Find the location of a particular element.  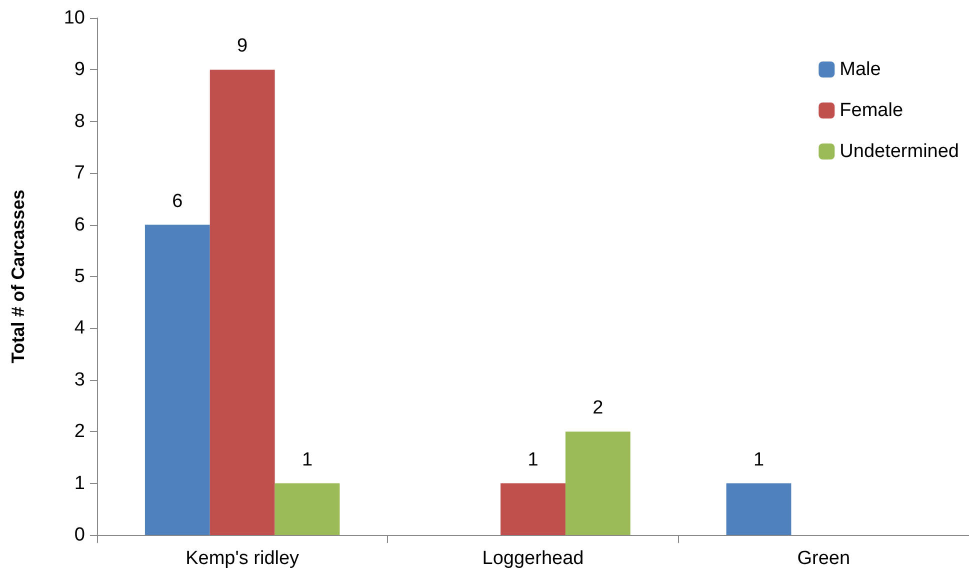

legend-label: Undetermined is located at coordinates (899, 151).